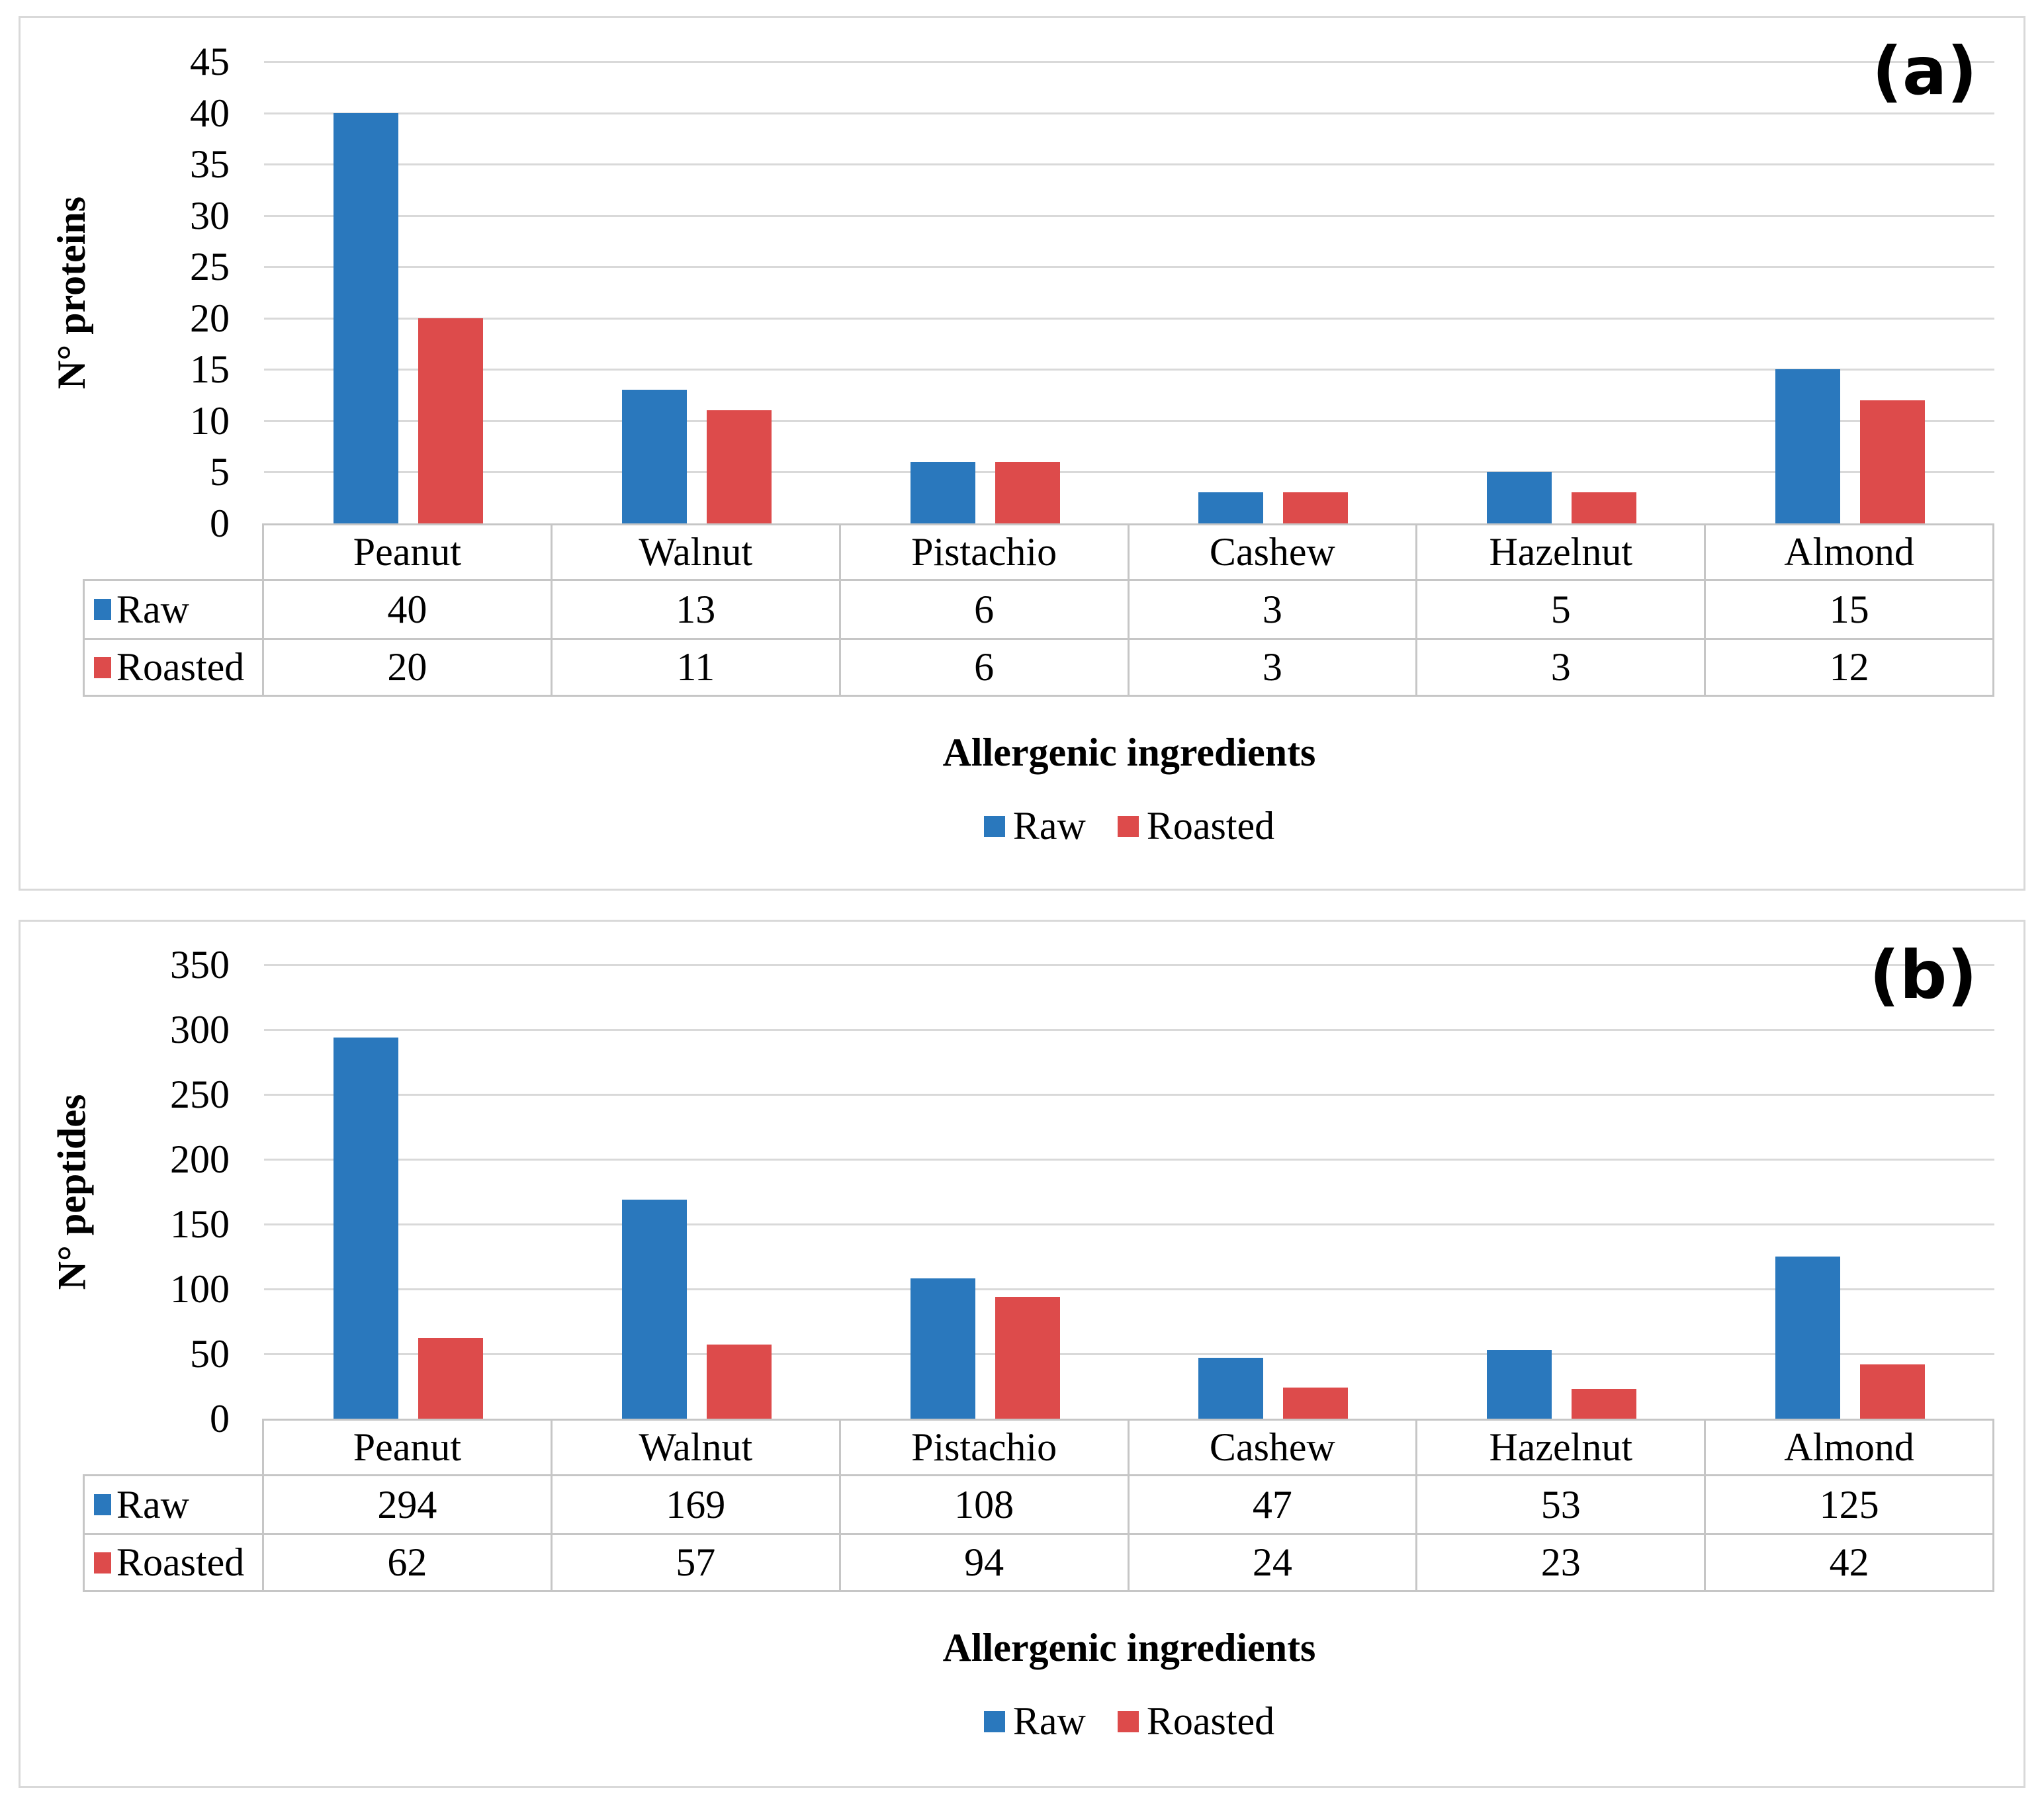 Image resolution: width=2044 pixels, height=1817 pixels. What do you see at coordinates (200, 1159) in the screenshot?
I see `y-tick-label: 200` at bounding box center [200, 1159].